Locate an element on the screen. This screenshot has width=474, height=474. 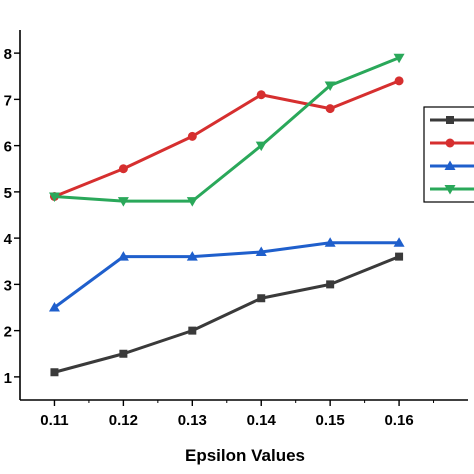
y-tick-label: 4 is located at coordinates (8, 239).